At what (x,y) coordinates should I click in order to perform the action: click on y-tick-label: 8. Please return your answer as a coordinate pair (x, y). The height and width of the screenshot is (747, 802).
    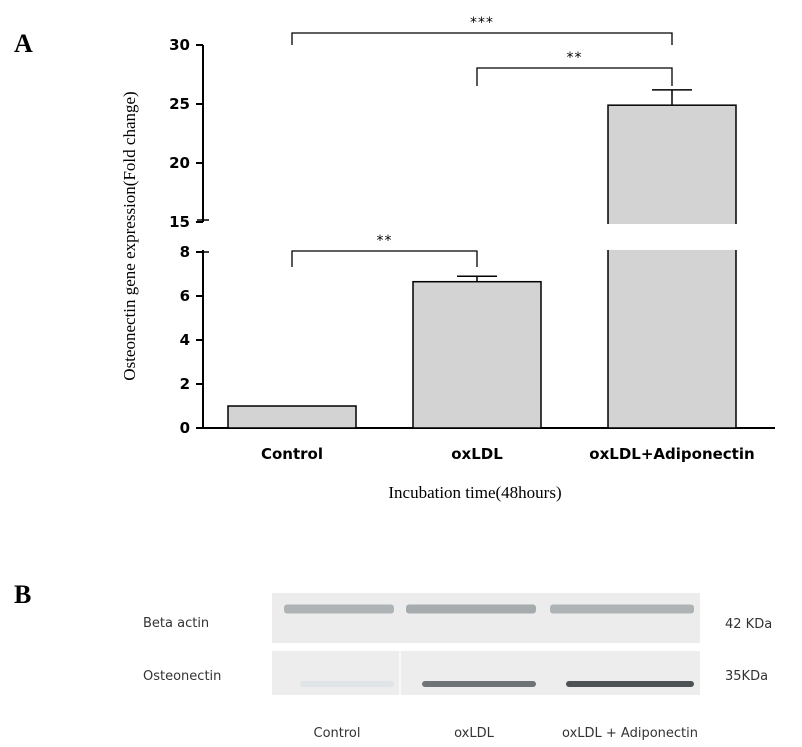
    Looking at the image, I should click on (185, 252).